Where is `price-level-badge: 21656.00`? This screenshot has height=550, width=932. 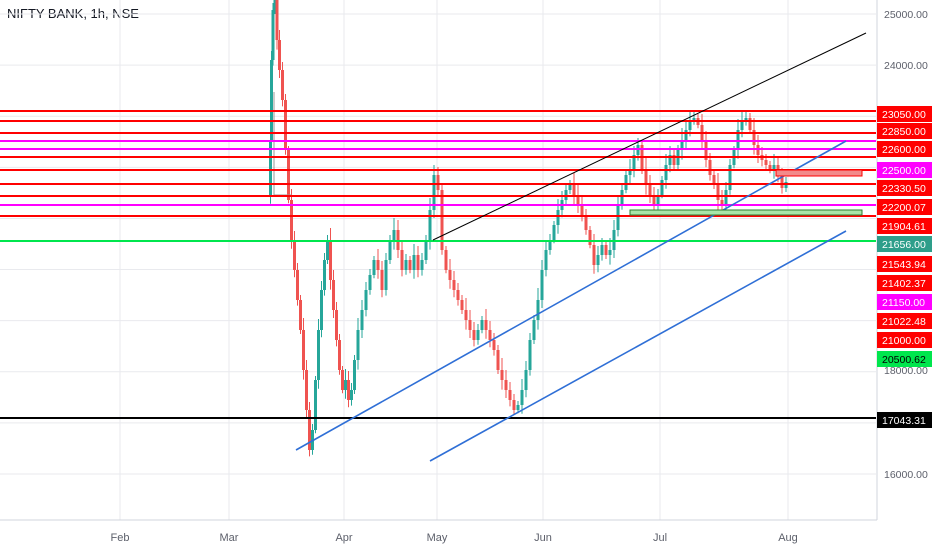
price-level-badge: 21656.00 is located at coordinates (904, 244).